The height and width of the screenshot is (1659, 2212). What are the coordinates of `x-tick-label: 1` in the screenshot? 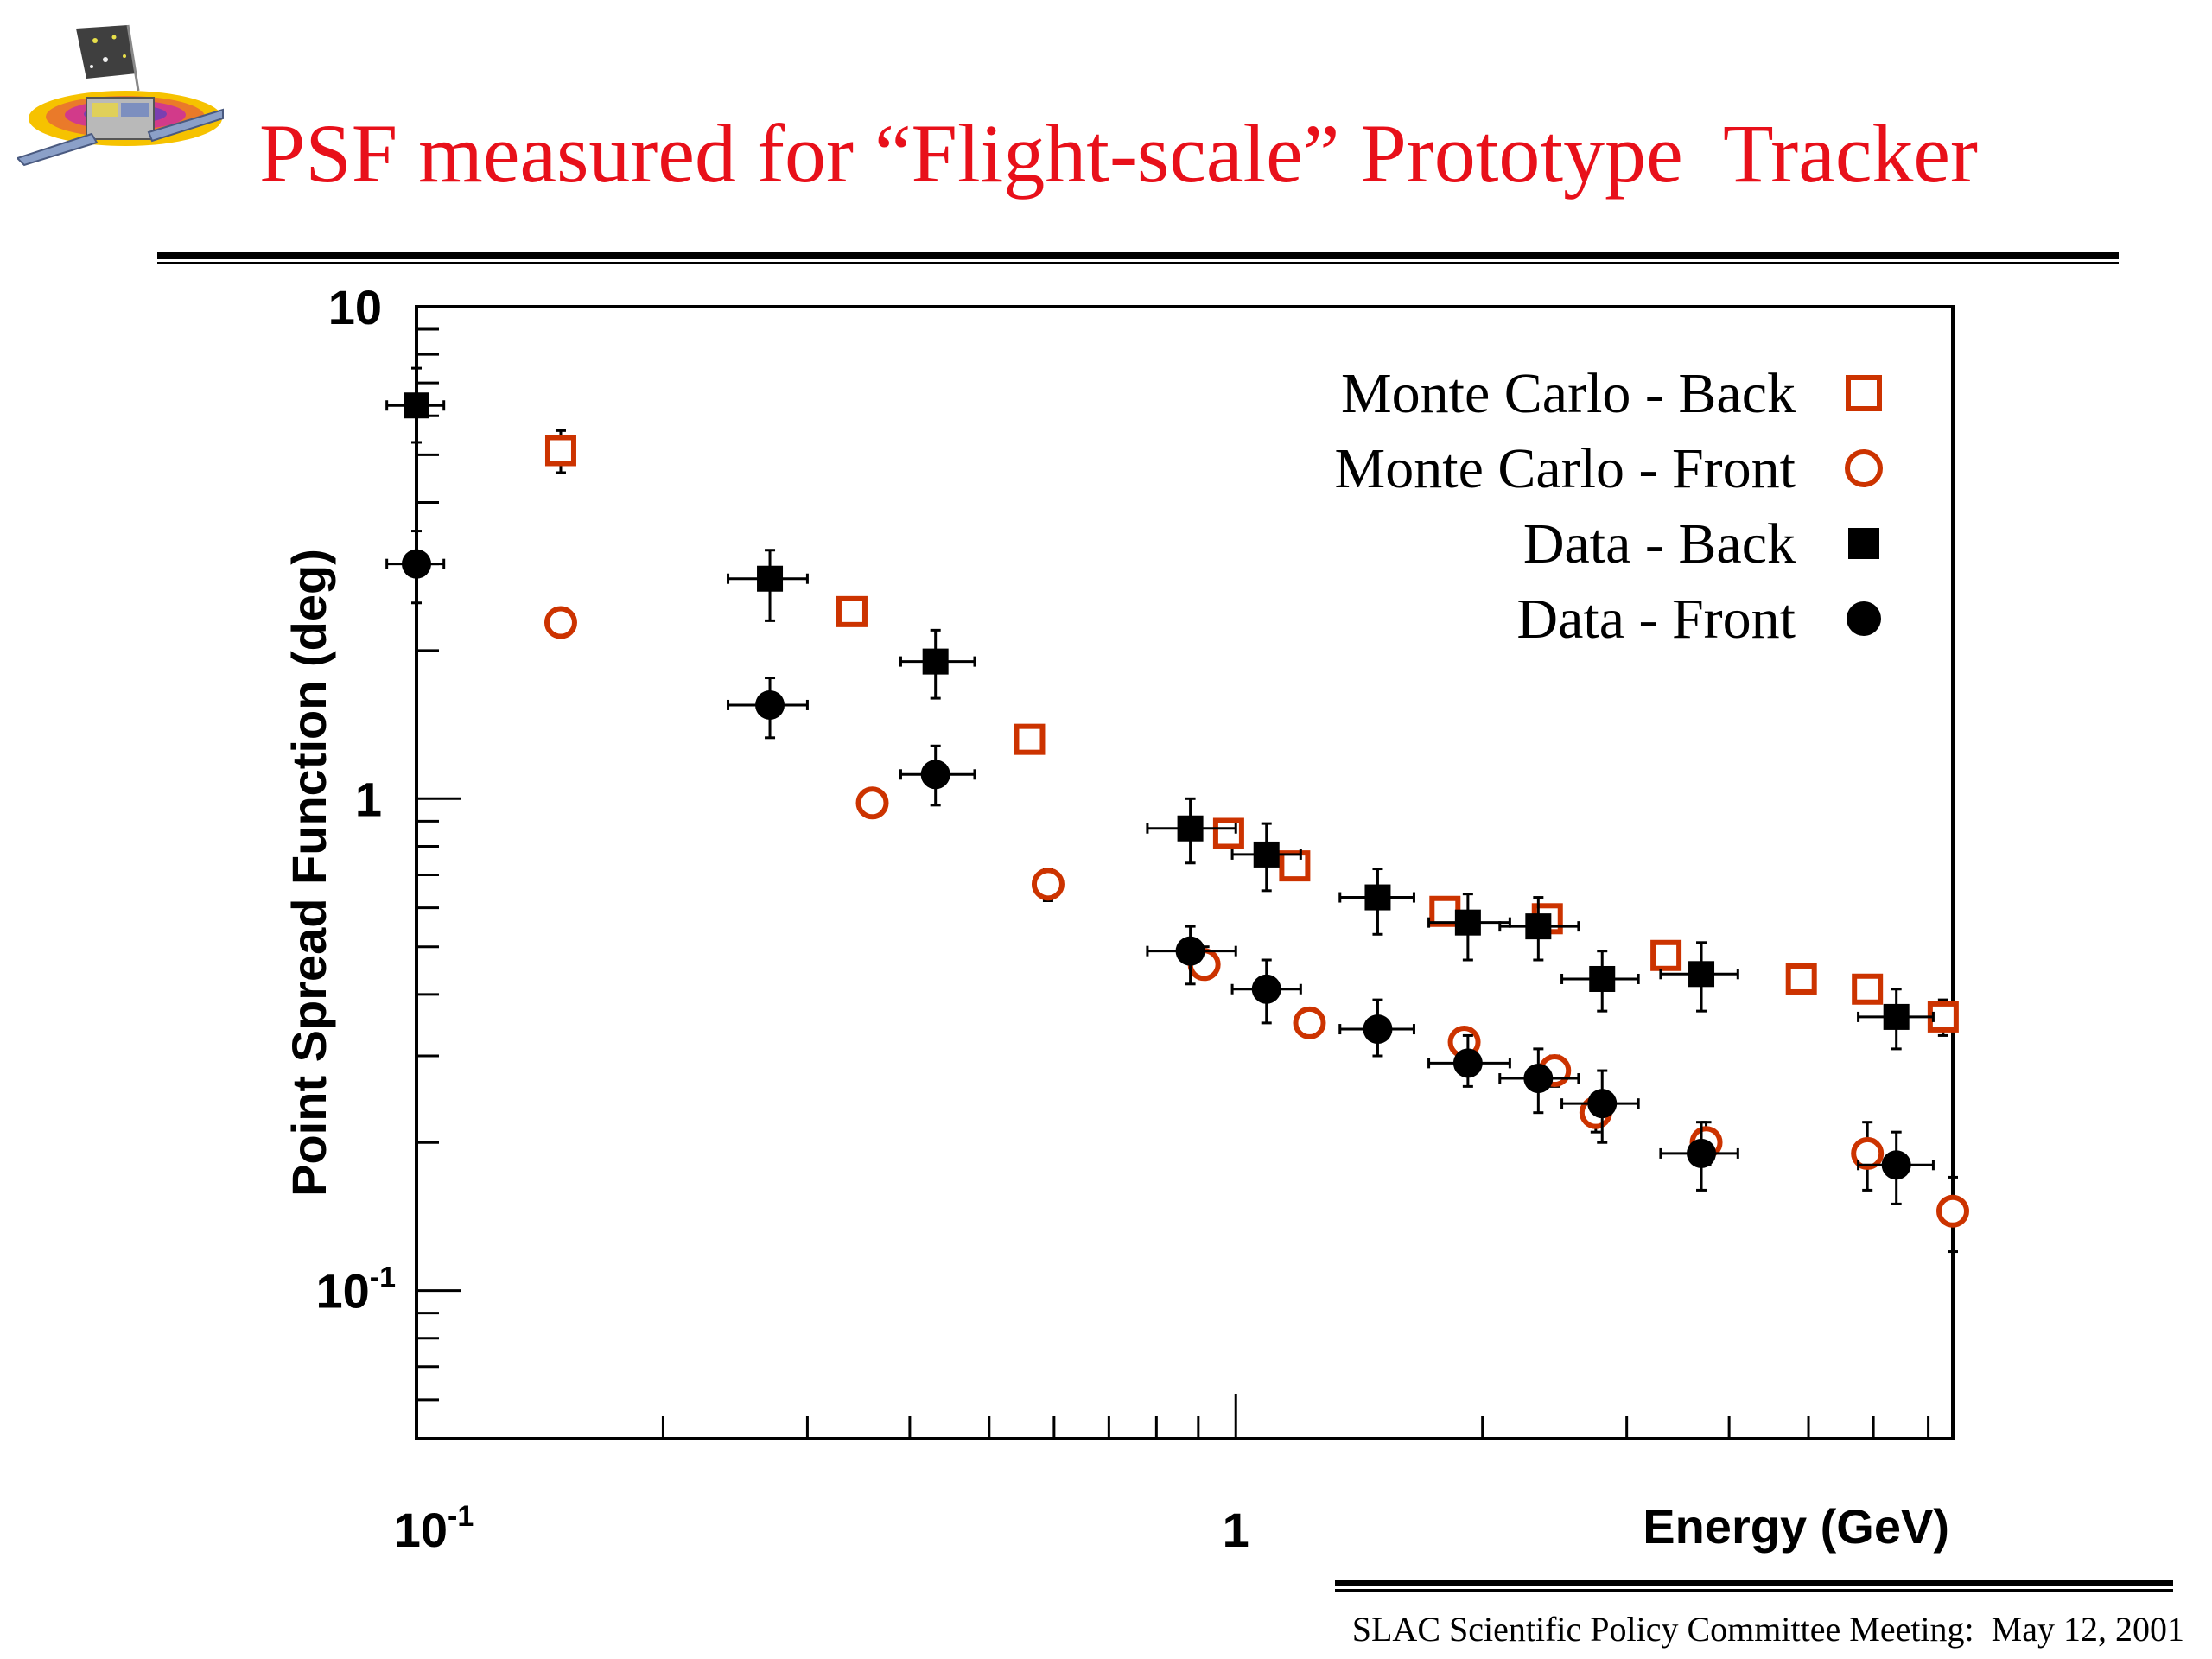 It's located at (1236, 1530).